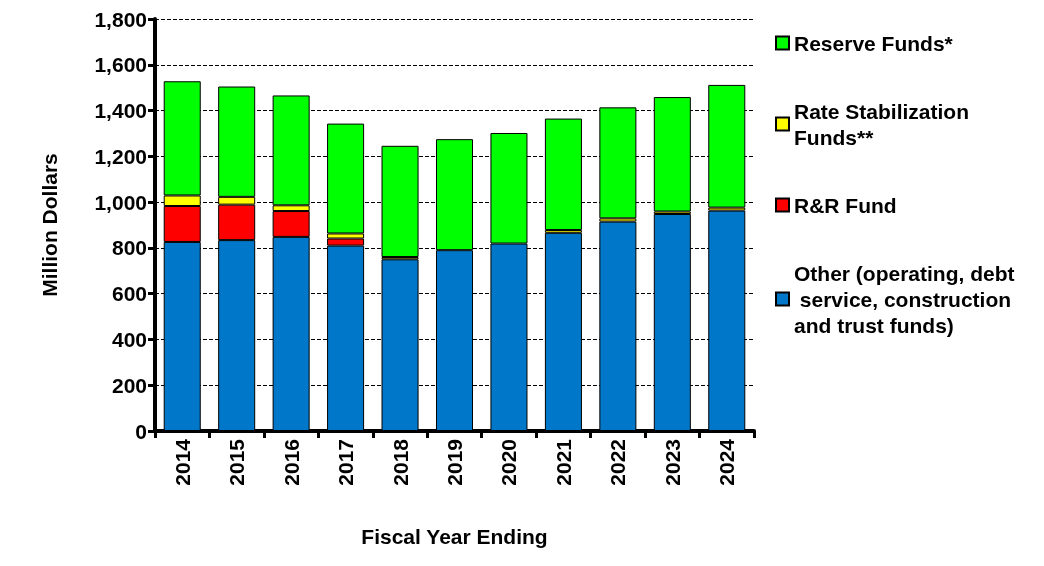 This screenshot has height=566, width=1044. Describe the element at coordinates (49, 225) in the screenshot. I see `y-axis-title: Million Dollars` at that location.